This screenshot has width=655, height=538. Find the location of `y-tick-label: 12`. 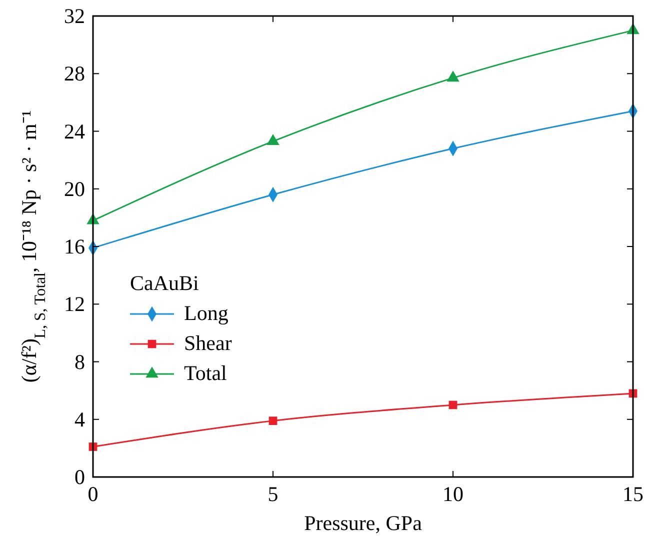

y-tick-label: 12 is located at coordinates (74, 304).